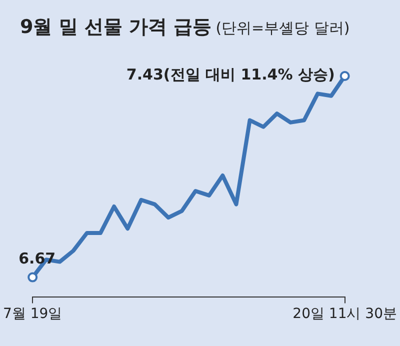  What do you see at coordinates (116, 27) in the screenshot?
I see `chart-title: 9월 밀 선물 가격 급등` at bounding box center [116, 27].